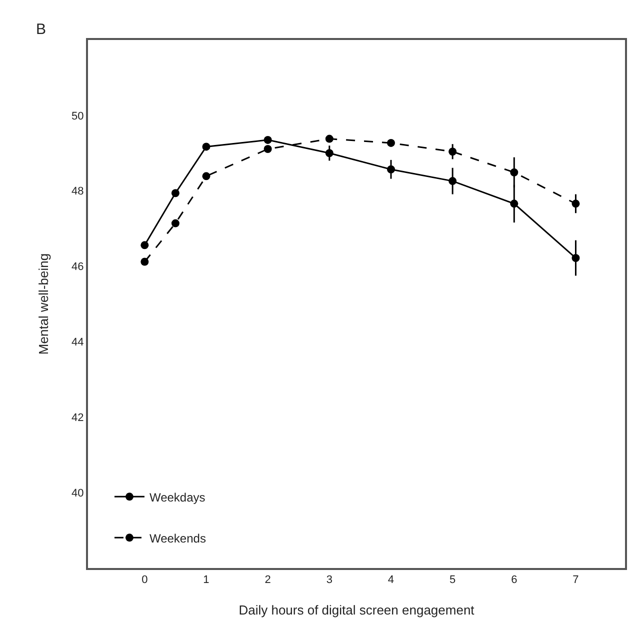 The height and width of the screenshot is (634, 633). I want to click on y-tick-label: 50, so click(78, 116).